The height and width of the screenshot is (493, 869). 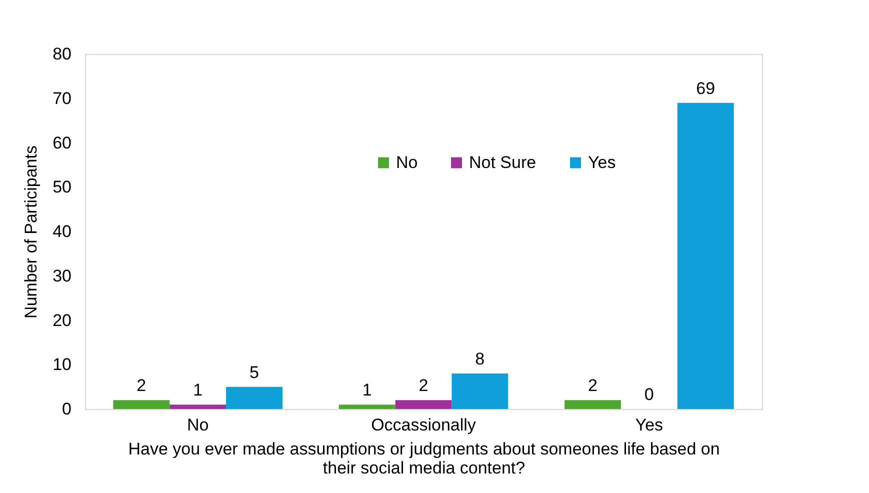 I want to click on x-tick-label: Occassionally, so click(x=423, y=425).